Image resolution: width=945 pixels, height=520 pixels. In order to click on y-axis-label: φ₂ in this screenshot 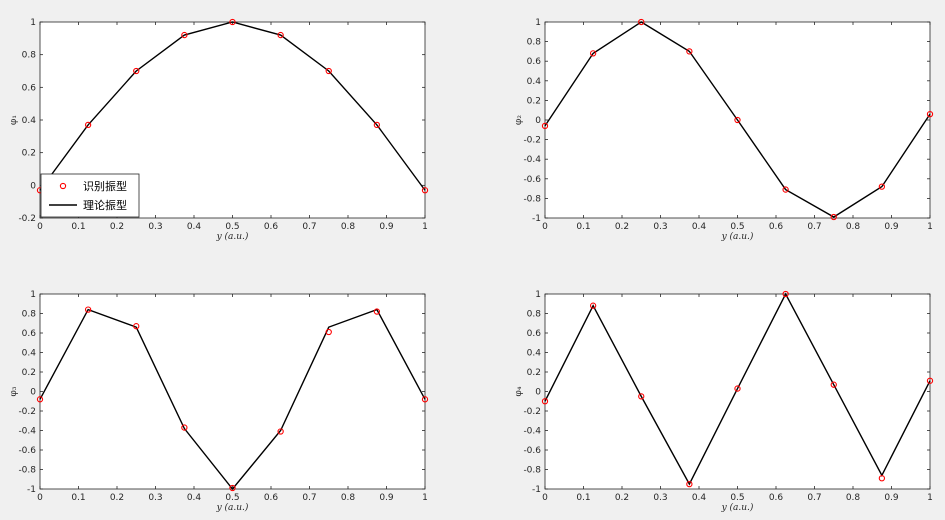, I will do `click(519, 120)`.